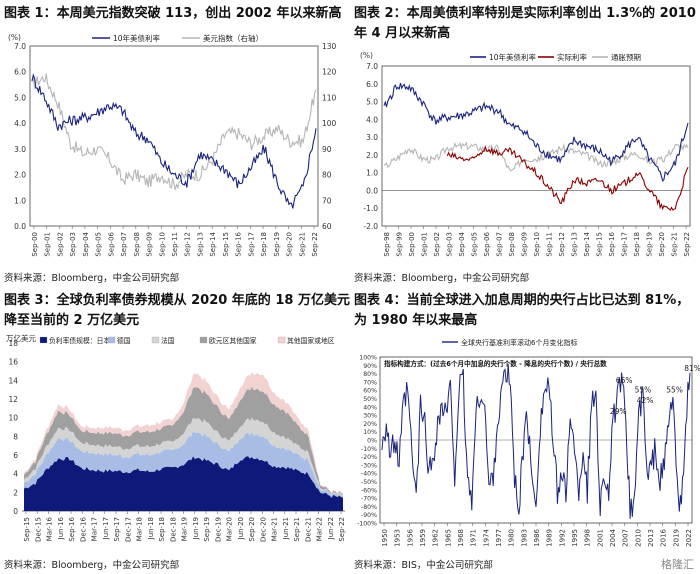  What do you see at coordinates (370, 382) in the screenshot?
I see `chart-4-ytick: 70%` at bounding box center [370, 382].